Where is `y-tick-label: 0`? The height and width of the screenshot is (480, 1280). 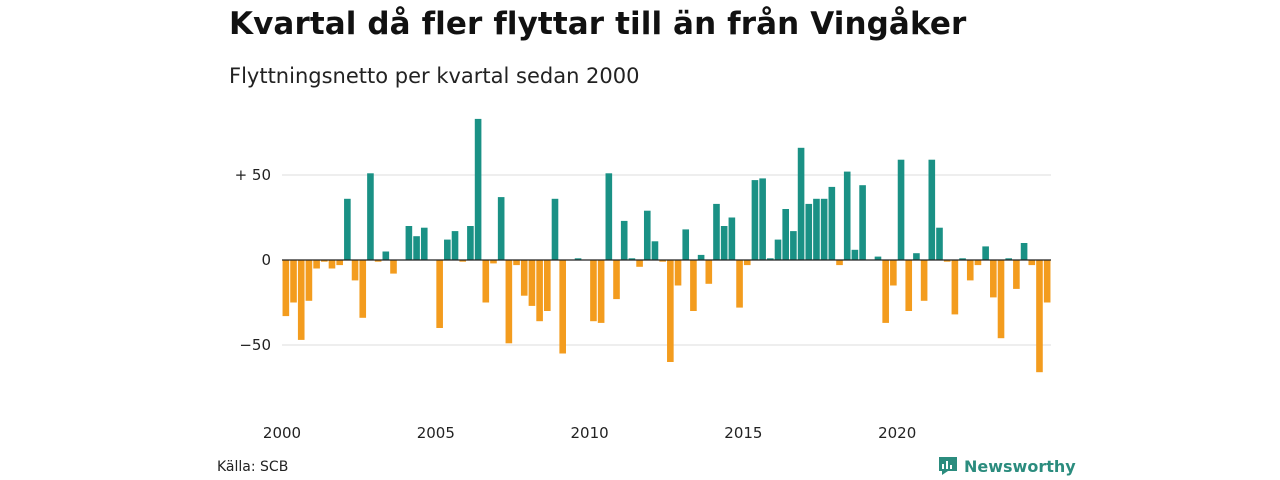
y-tick-label: 0 is located at coordinates (266, 260).